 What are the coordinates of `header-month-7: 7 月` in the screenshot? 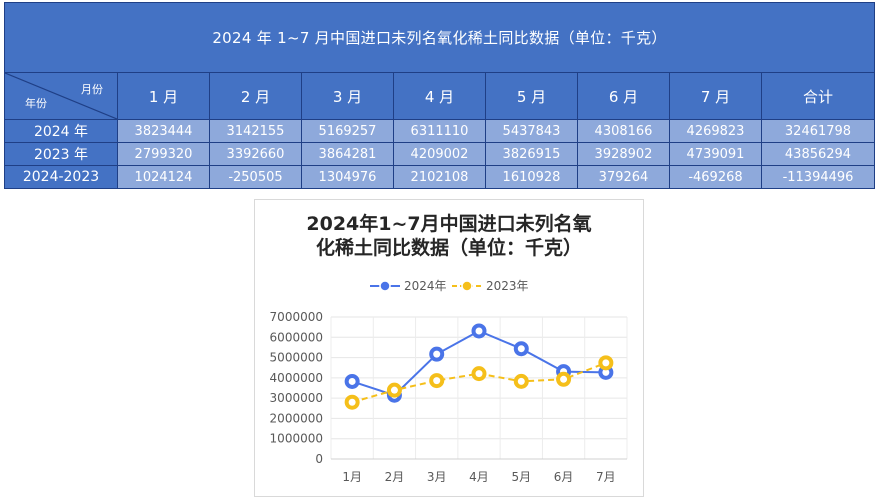 It's located at (715, 96).